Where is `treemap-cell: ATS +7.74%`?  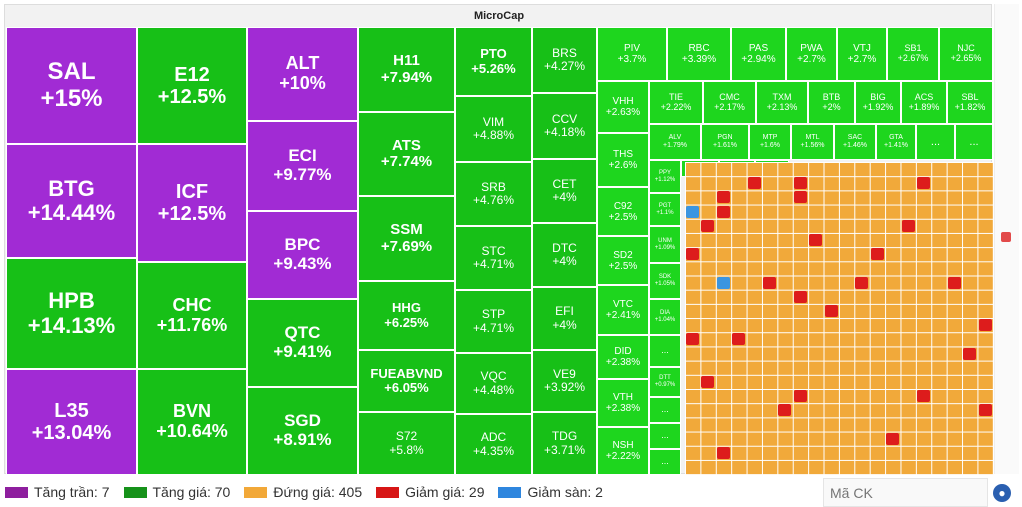
treemap-cell: ATS +7.74% is located at coordinates (406, 154).